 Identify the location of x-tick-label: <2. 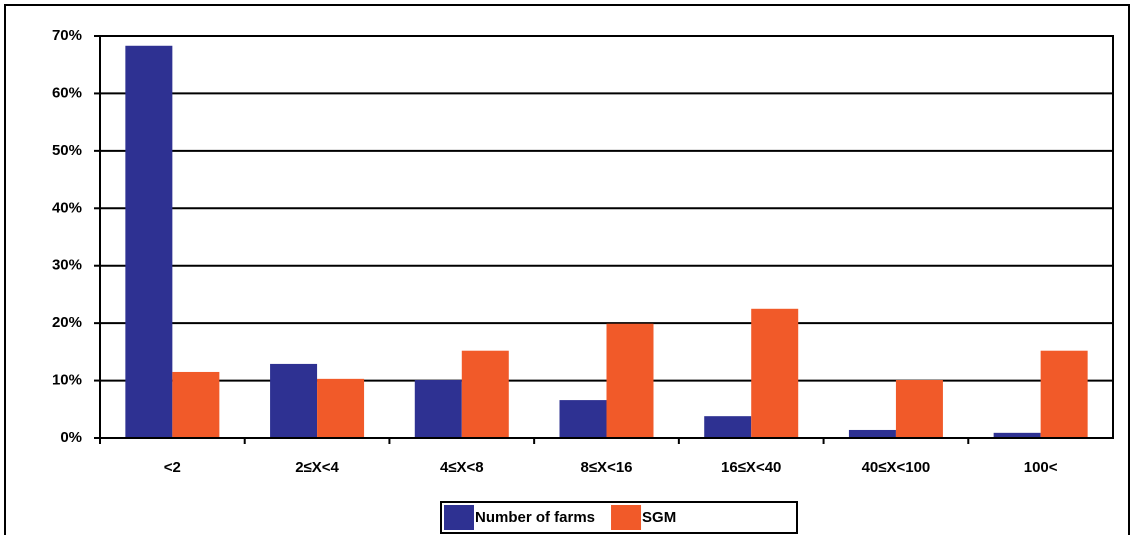
(172, 467).